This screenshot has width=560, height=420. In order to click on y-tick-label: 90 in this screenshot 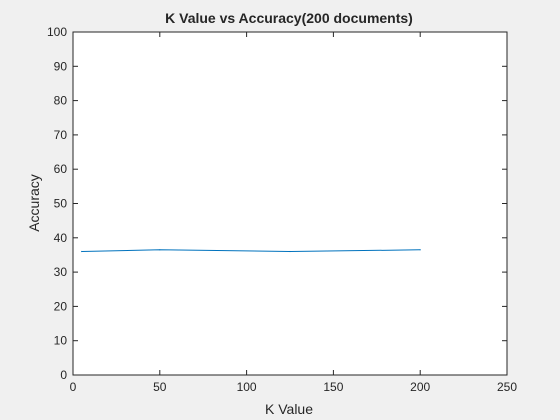, I will do `click(61, 66)`.